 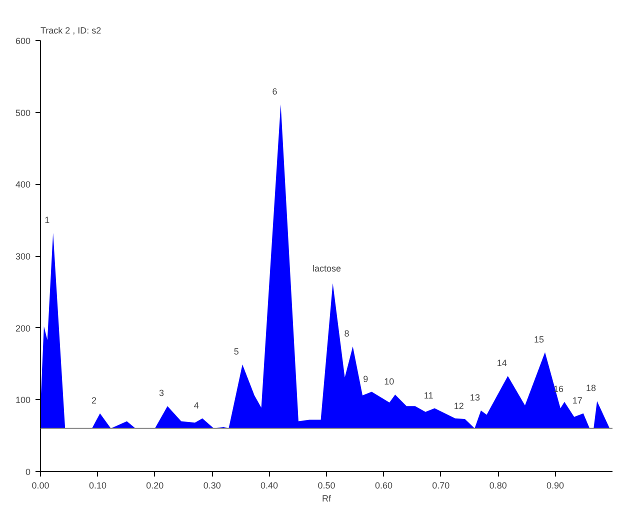 What do you see at coordinates (155, 485) in the screenshot?
I see `x-tick-label: 0.20` at bounding box center [155, 485].